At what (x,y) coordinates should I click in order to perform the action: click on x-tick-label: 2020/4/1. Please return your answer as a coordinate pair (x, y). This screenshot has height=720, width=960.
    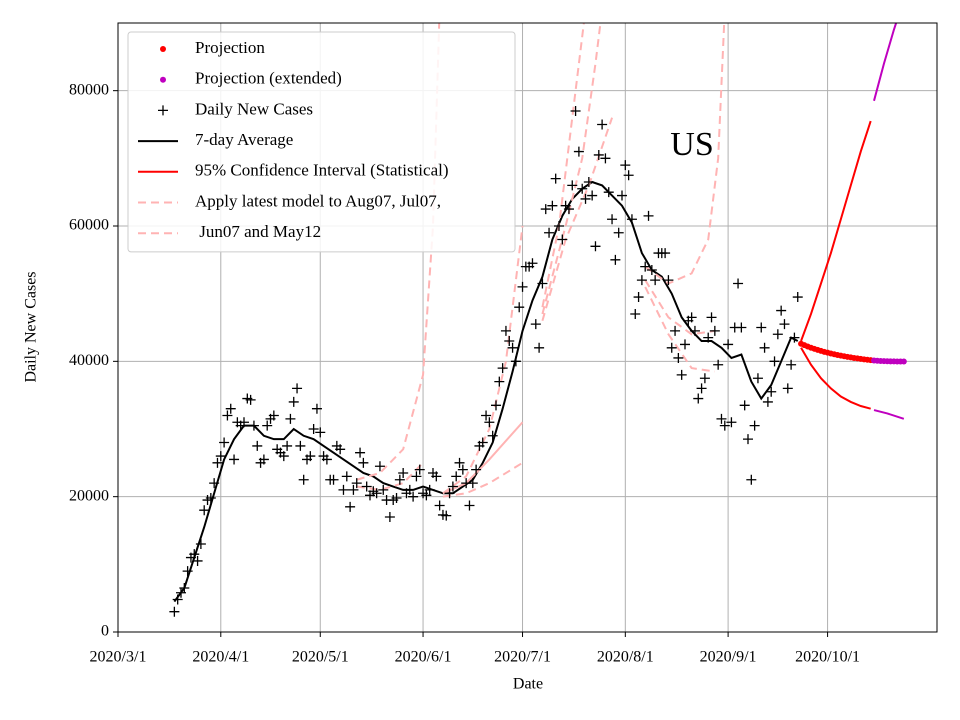
    Looking at the image, I should click on (220, 657).